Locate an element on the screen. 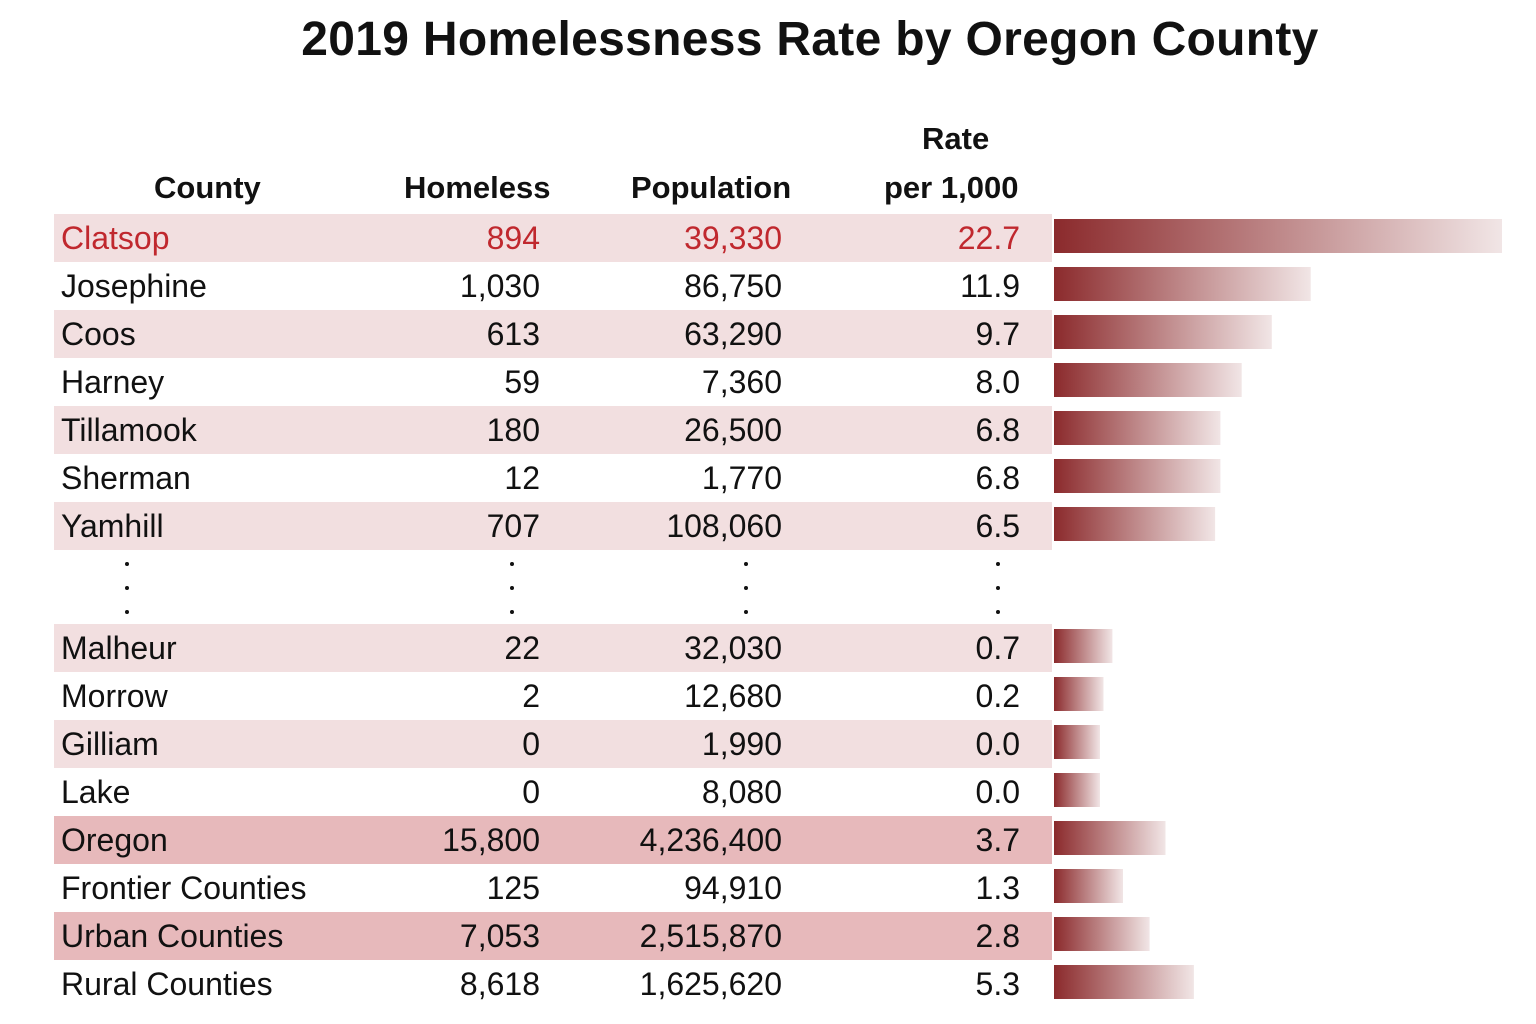 The width and height of the screenshot is (1536, 1024). bar-frontier-counties is located at coordinates (1088, 886).